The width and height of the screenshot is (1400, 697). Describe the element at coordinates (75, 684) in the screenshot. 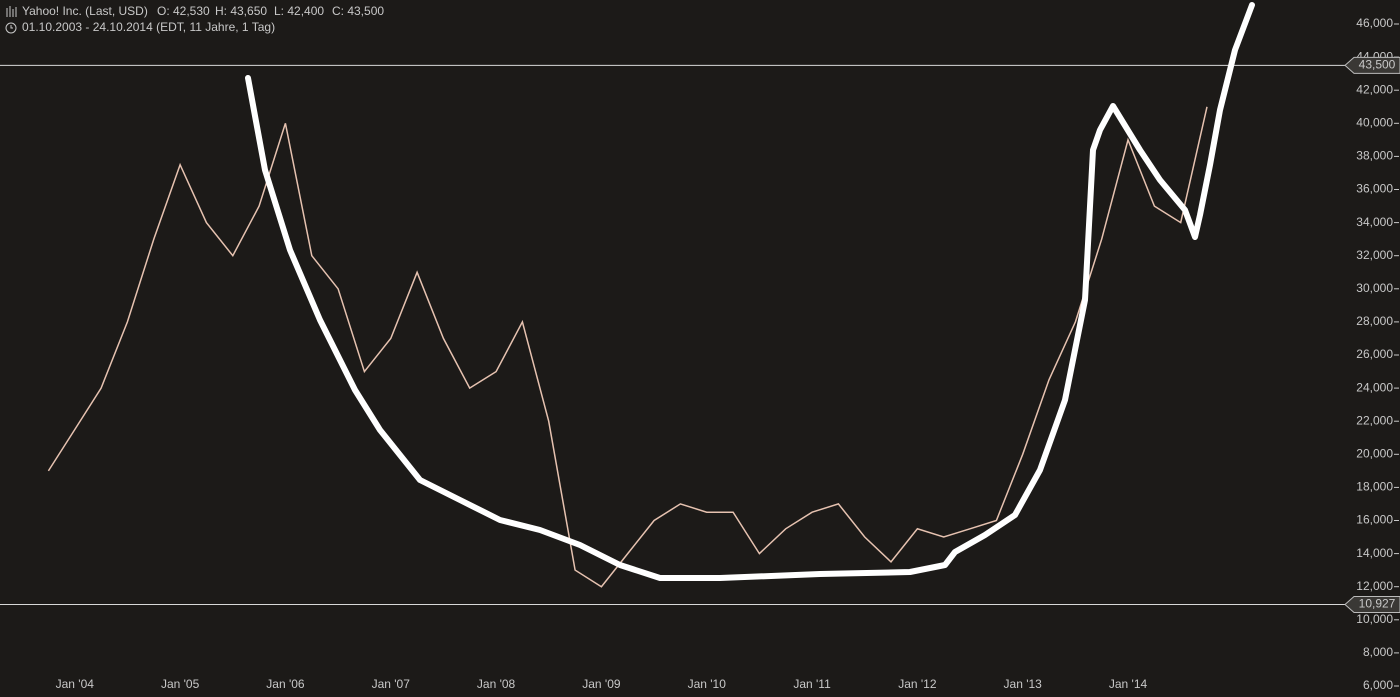

I see `x-tick-label: Jan '04` at that location.